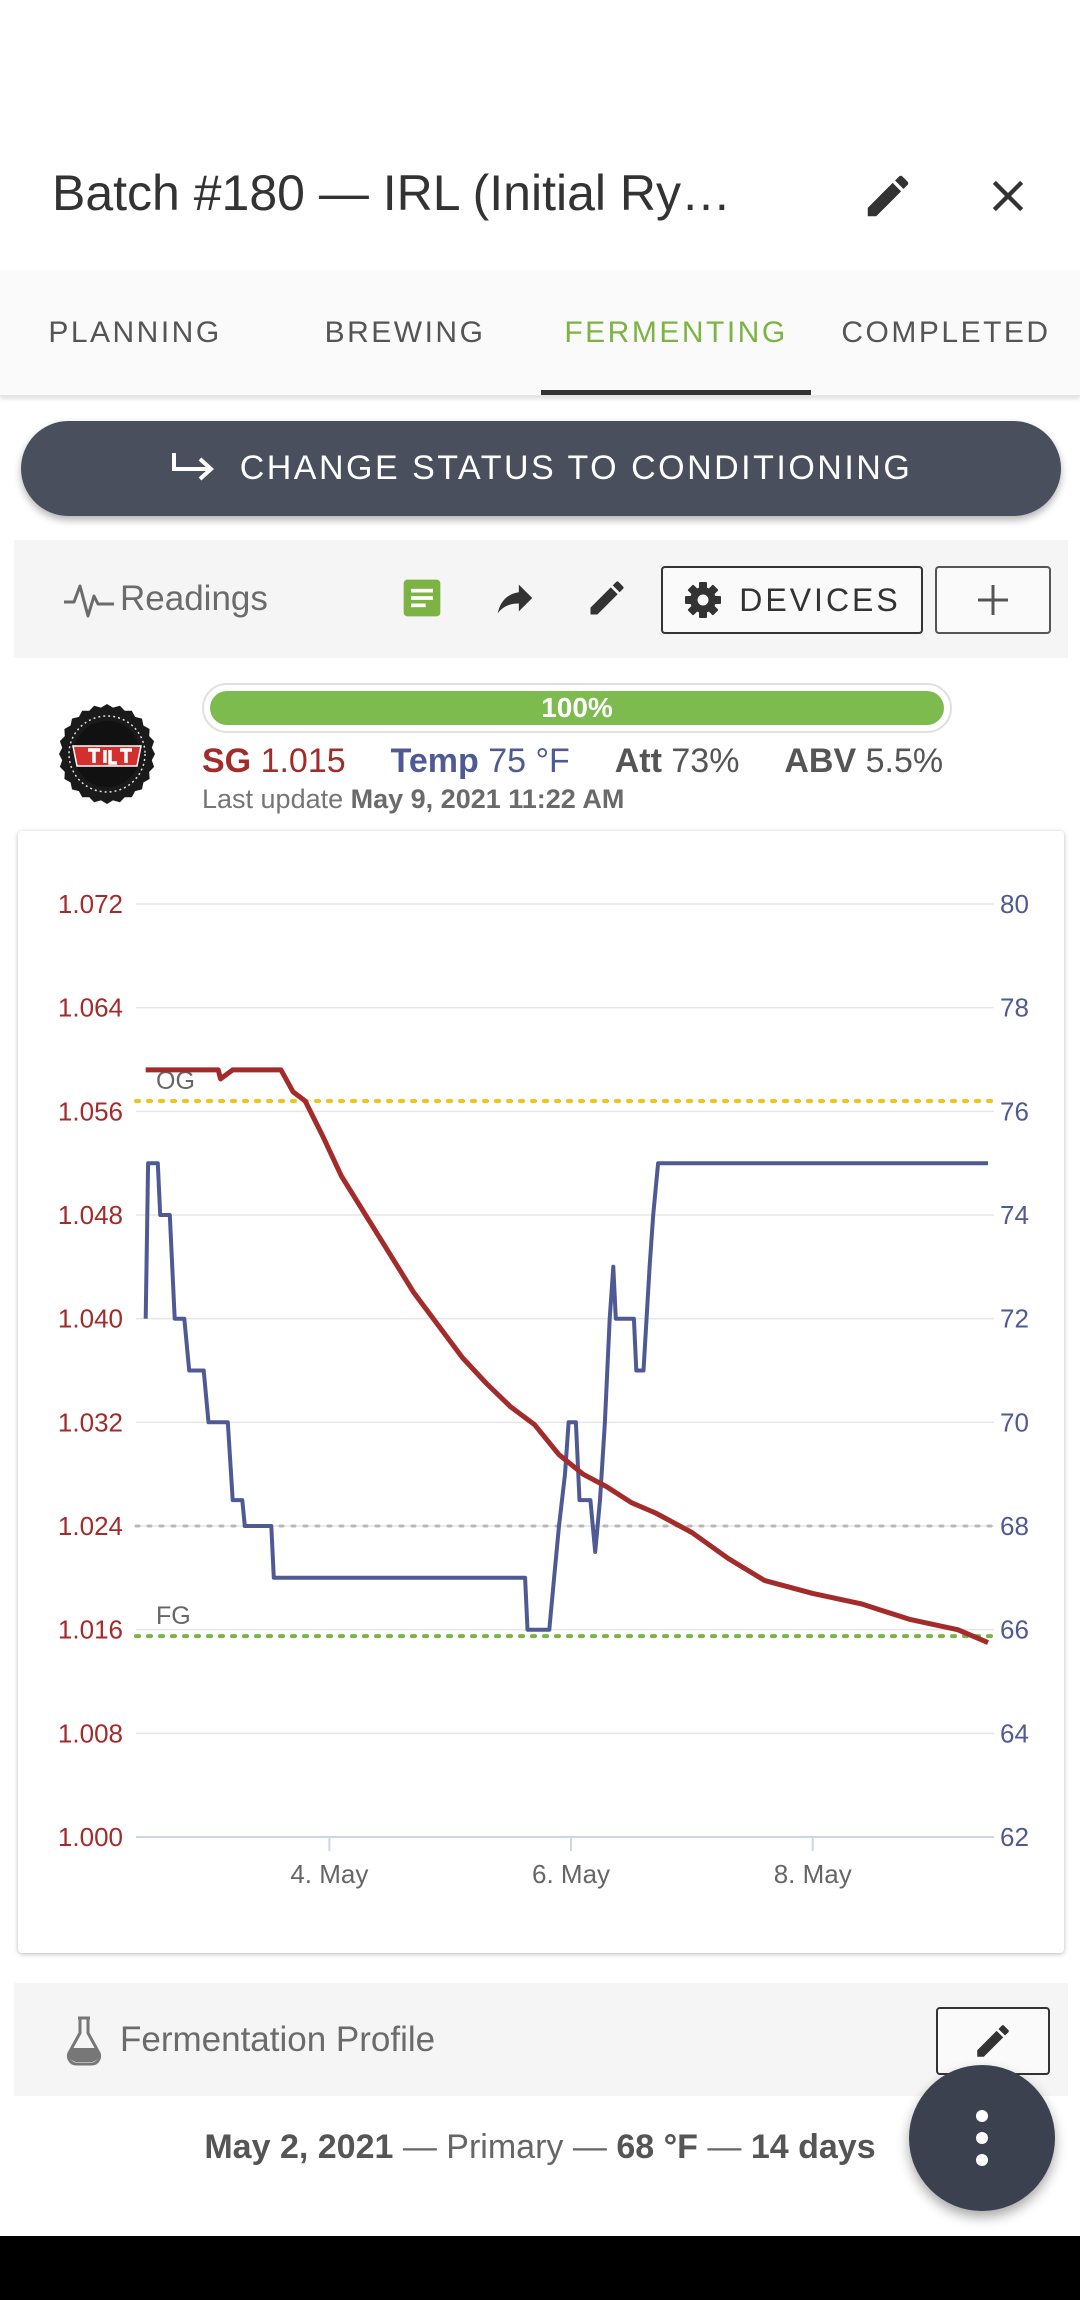 The width and height of the screenshot is (1080, 2300). I want to click on add-reading-button, so click(993, 600).